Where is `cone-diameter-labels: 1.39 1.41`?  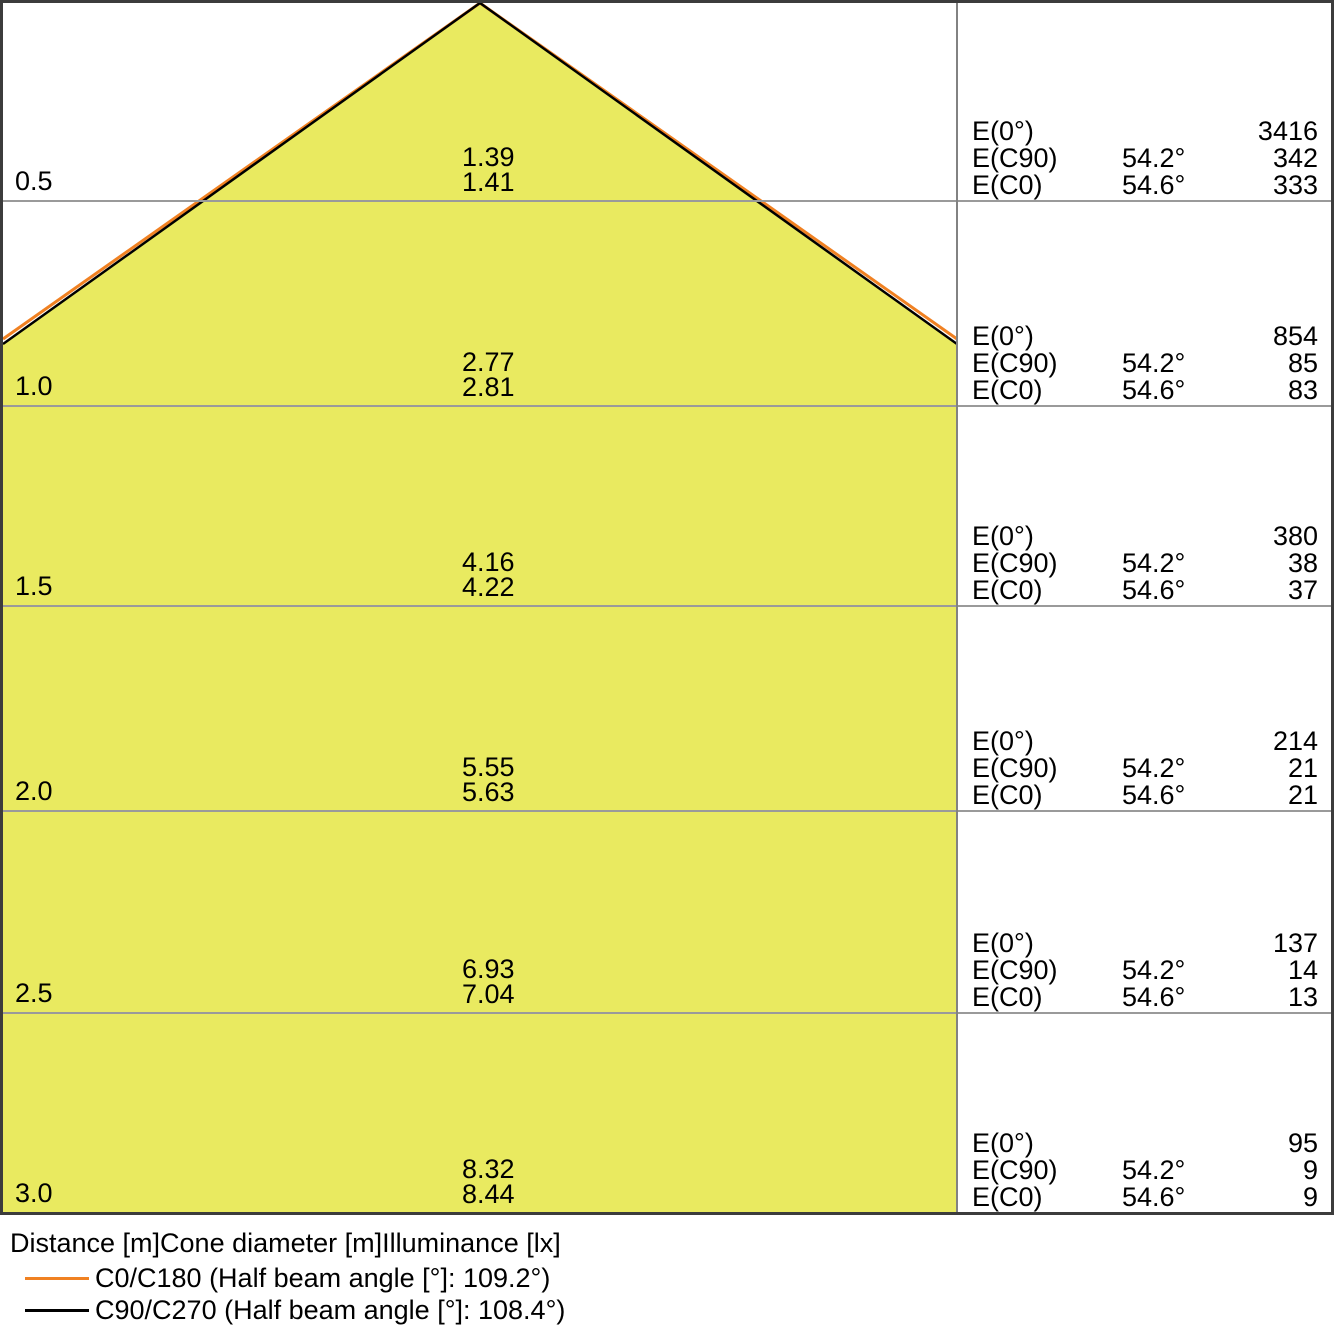
cone-diameter-labels: 1.39 1.41 is located at coordinates (488, 169).